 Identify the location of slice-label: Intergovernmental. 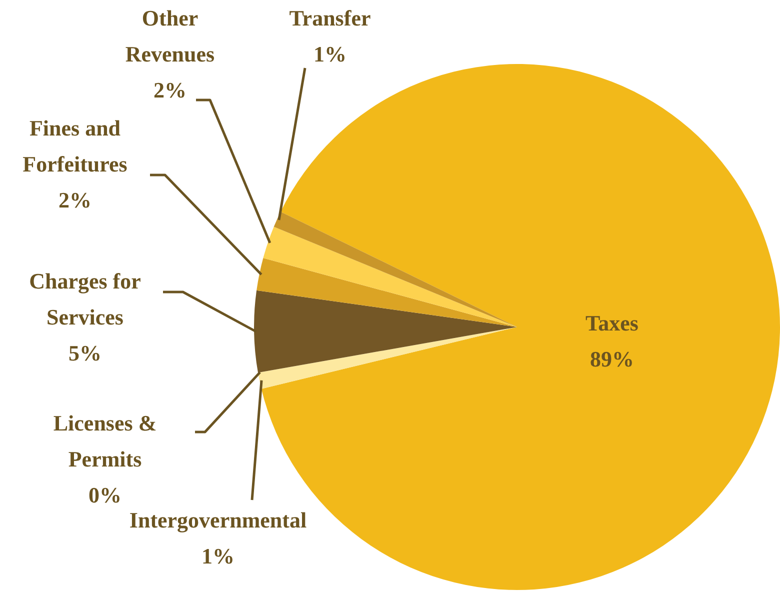
(218, 520).